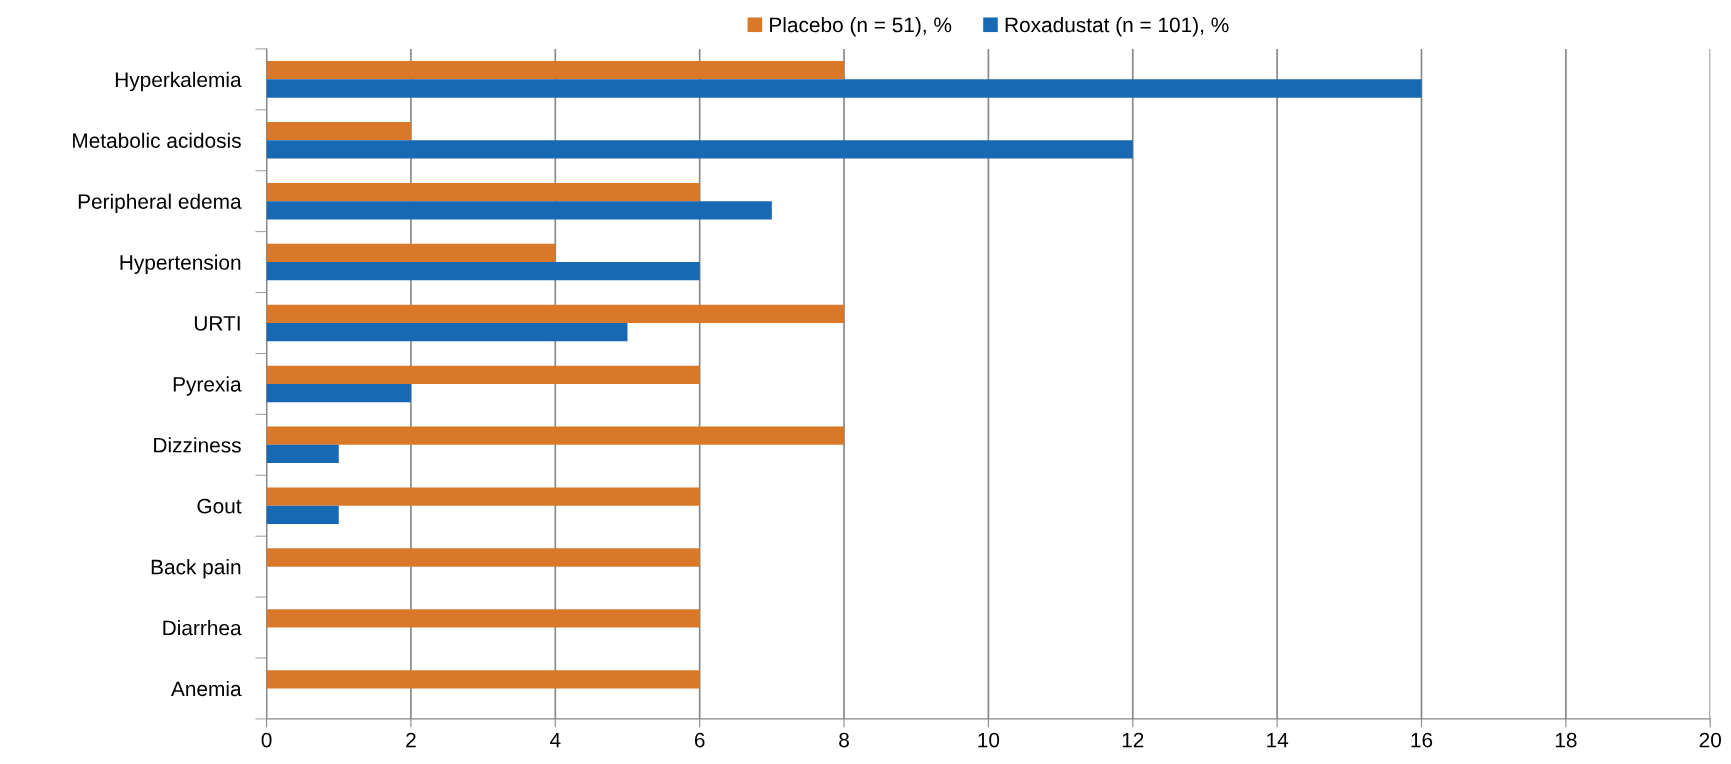 The width and height of the screenshot is (1731, 764). Describe the element at coordinates (989, 740) in the screenshot. I see `x-tick-label: 10` at that location.